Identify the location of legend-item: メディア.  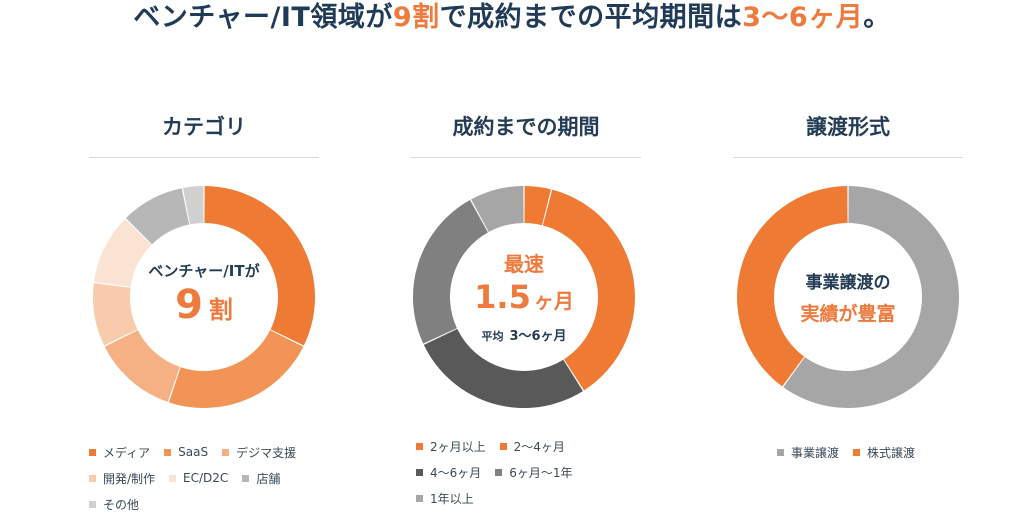
(119, 452).